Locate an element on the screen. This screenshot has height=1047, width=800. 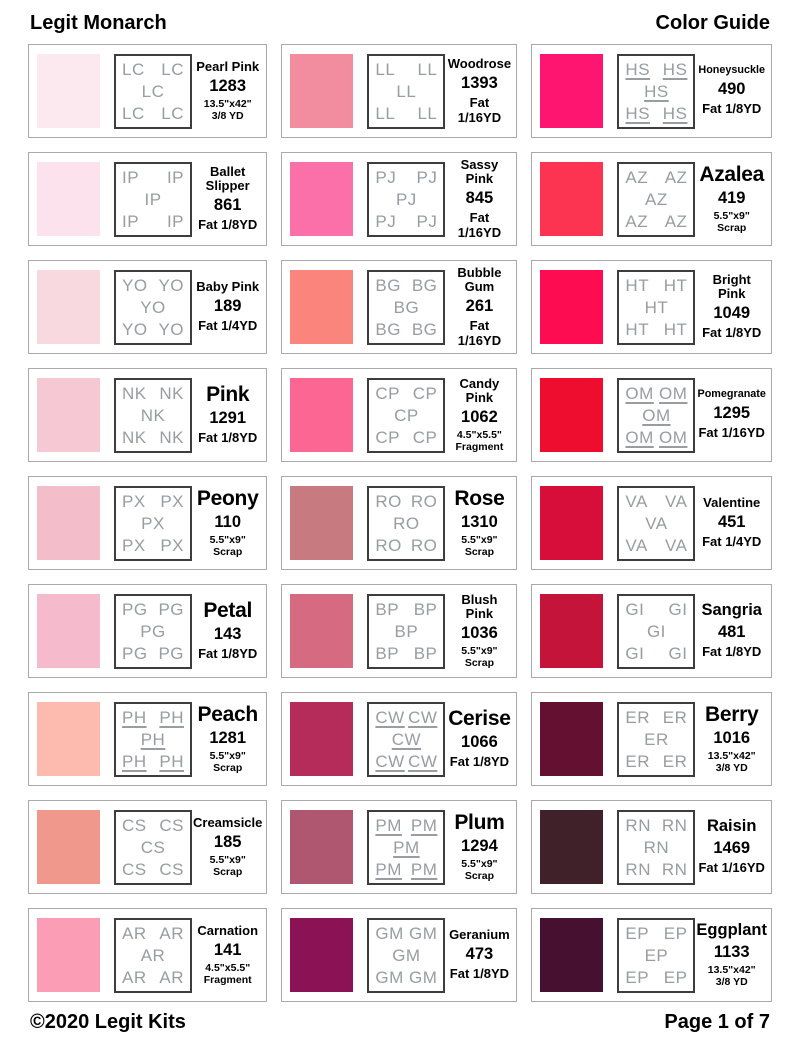
piece-code: PX is located at coordinates (153, 523).